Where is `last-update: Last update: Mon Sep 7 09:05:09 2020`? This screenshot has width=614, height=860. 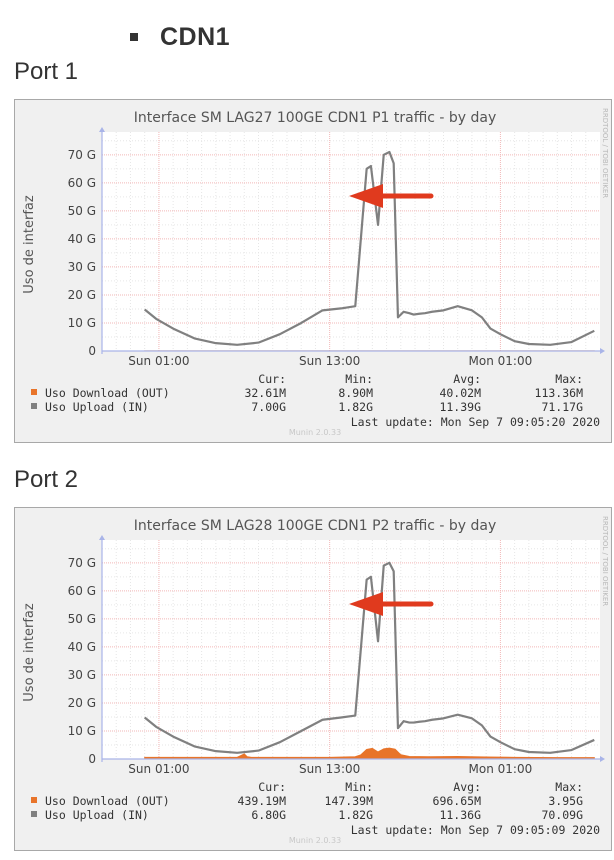
last-update: Last update: Mon Sep 7 09:05:09 2020 is located at coordinates (475, 830).